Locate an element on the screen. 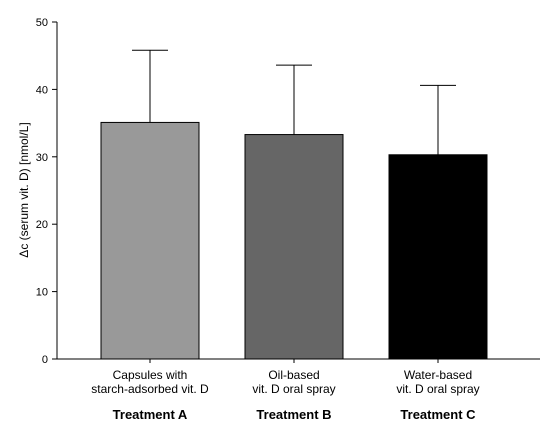 This screenshot has width=550, height=434. y-axis-title: Δc (serum vit. D) [nmol/L] is located at coordinates (24, 189).